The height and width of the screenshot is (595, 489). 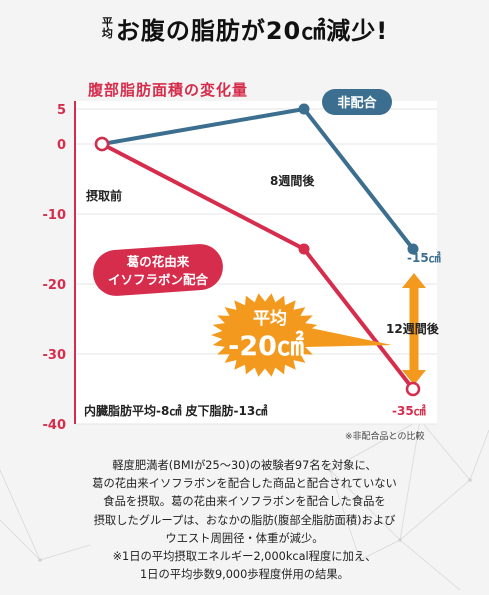 I want to click on difference-arrow, so click(x=414, y=329).